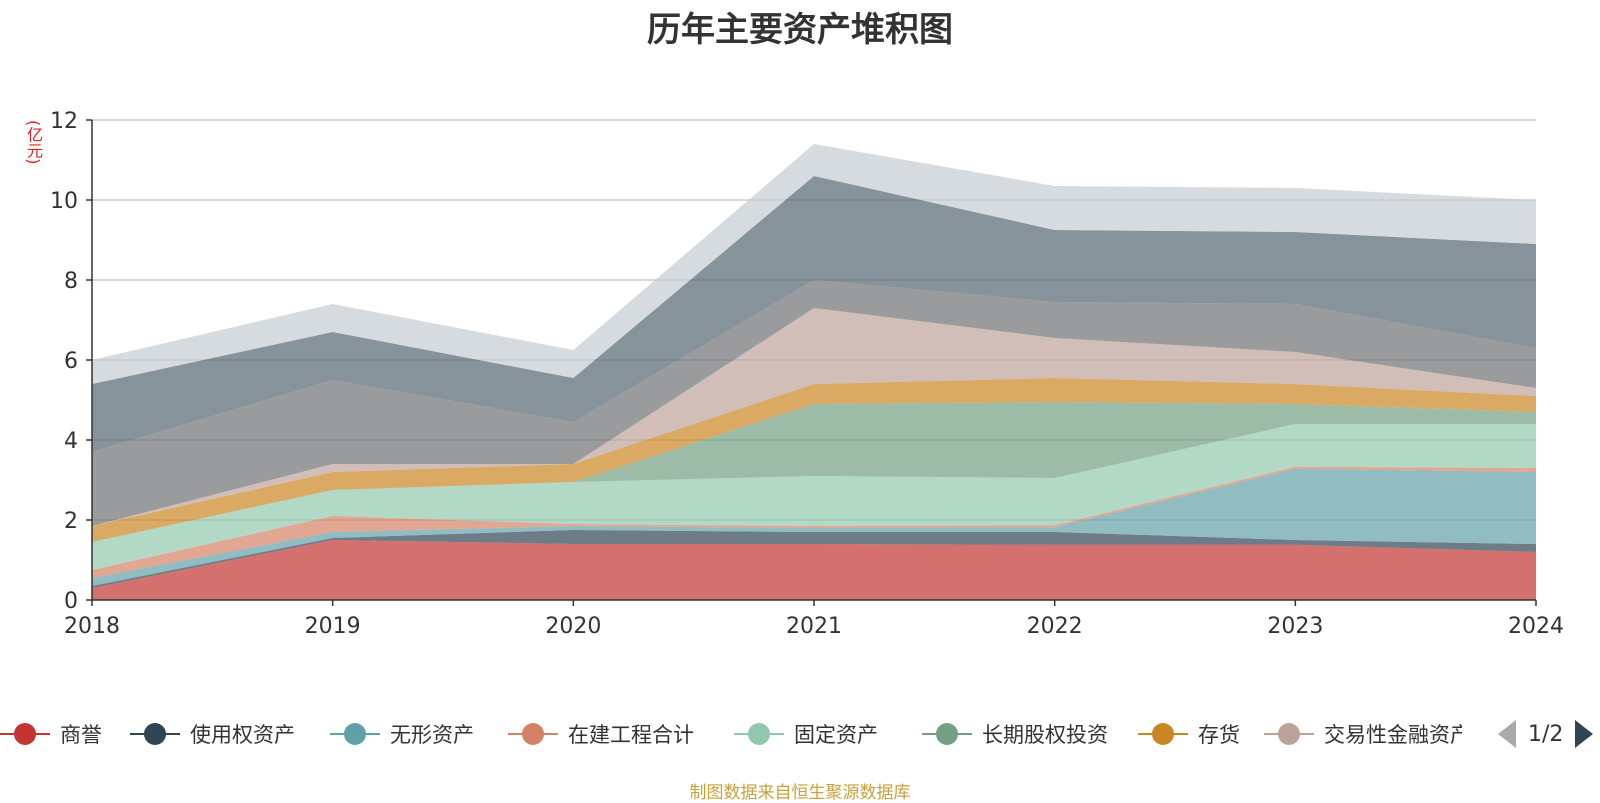 This screenshot has width=1600, height=803. Describe the element at coordinates (71, 441) in the screenshot. I see `y-tick-label: 4` at that location.